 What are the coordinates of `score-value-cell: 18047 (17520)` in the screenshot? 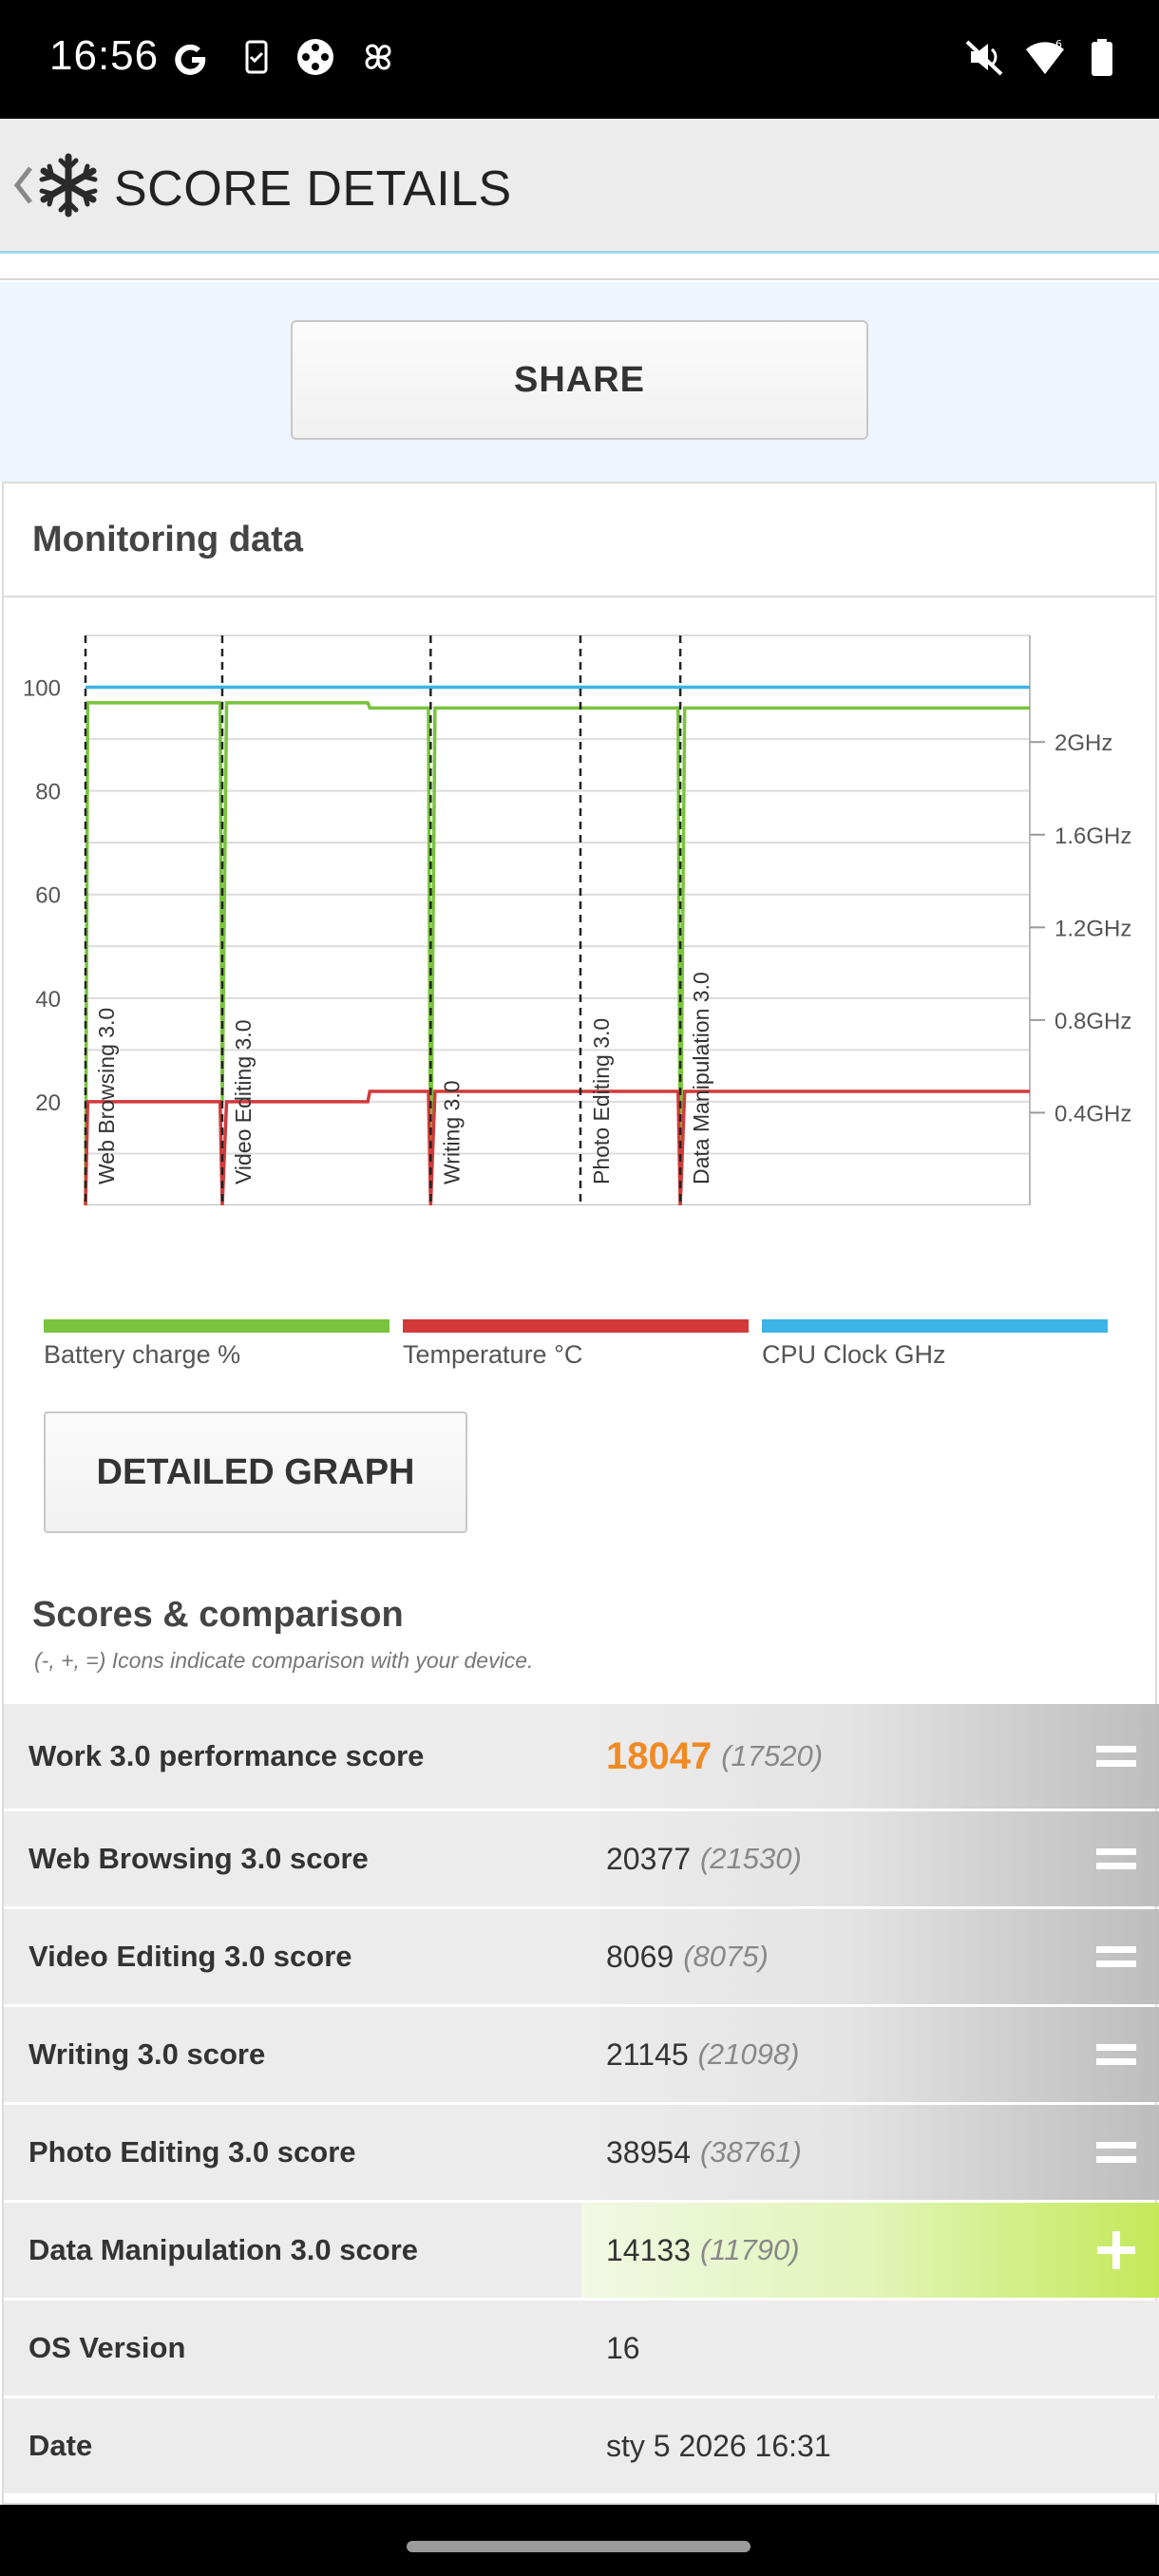 It's located at (870, 1756).